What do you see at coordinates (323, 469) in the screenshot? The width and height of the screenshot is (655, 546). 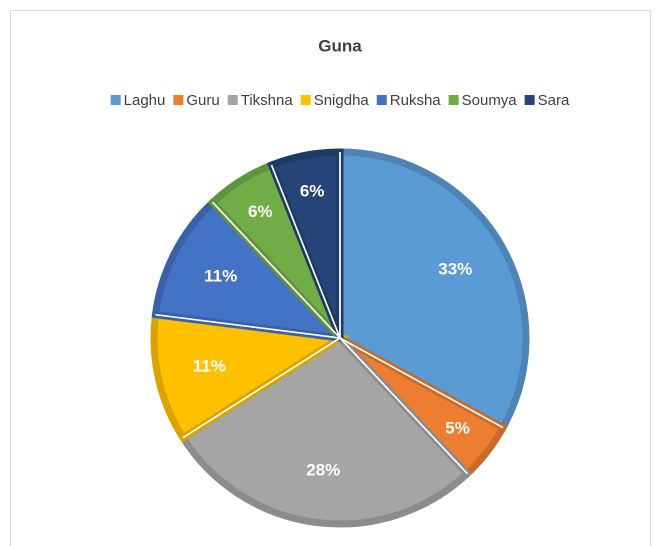 I see `data-label: 28%` at bounding box center [323, 469].